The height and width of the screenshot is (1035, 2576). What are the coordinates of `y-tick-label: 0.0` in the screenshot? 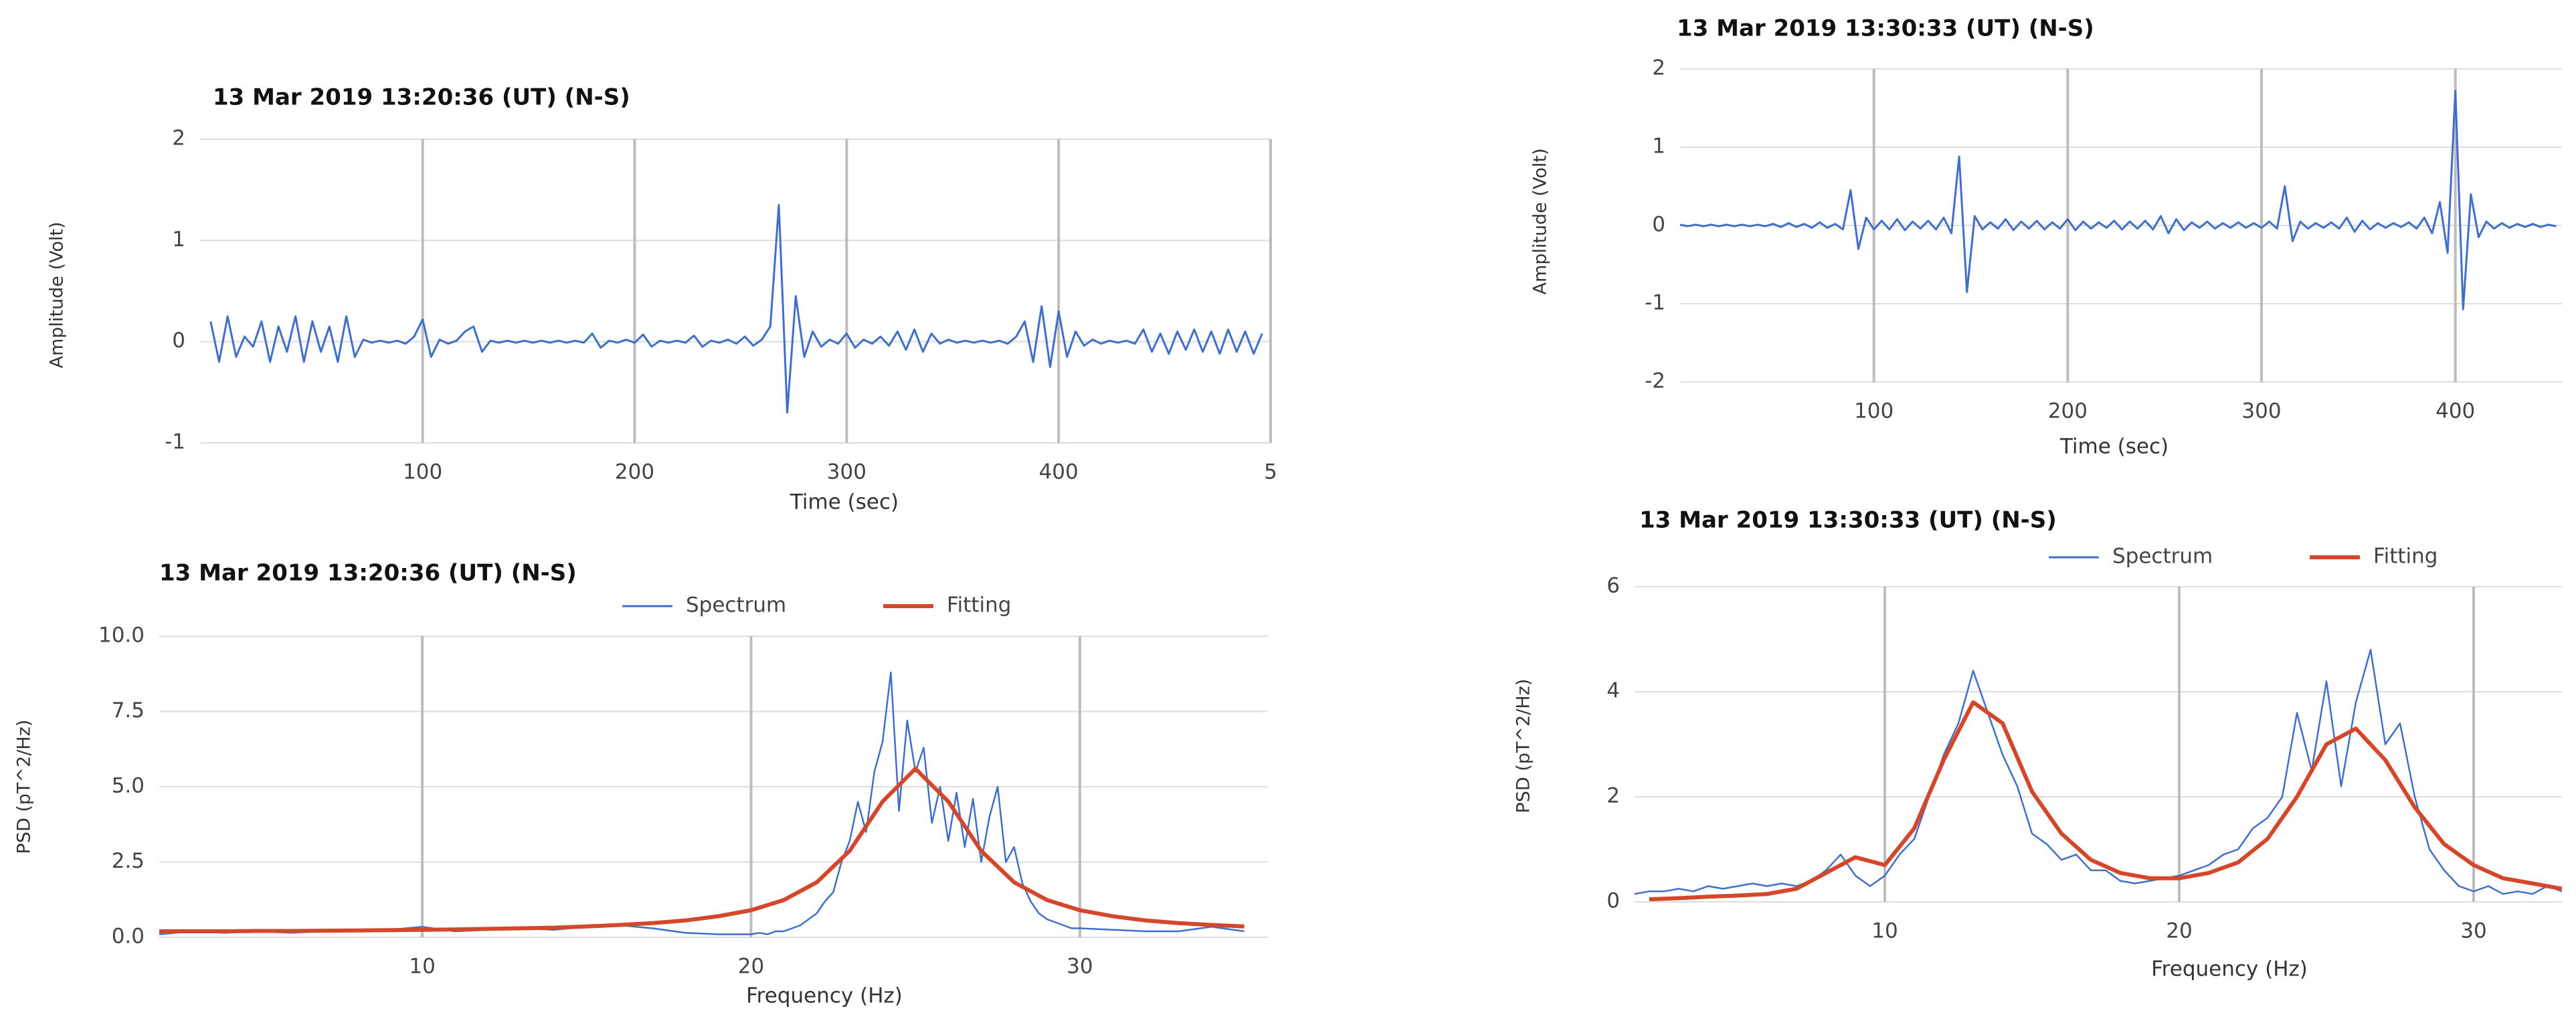 It's located at (128, 937).